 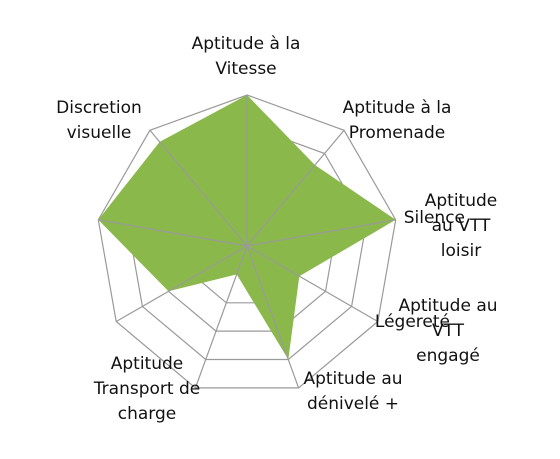 I want to click on category-label: Aptitude au dénivelé +, so click(x=353, y=391).